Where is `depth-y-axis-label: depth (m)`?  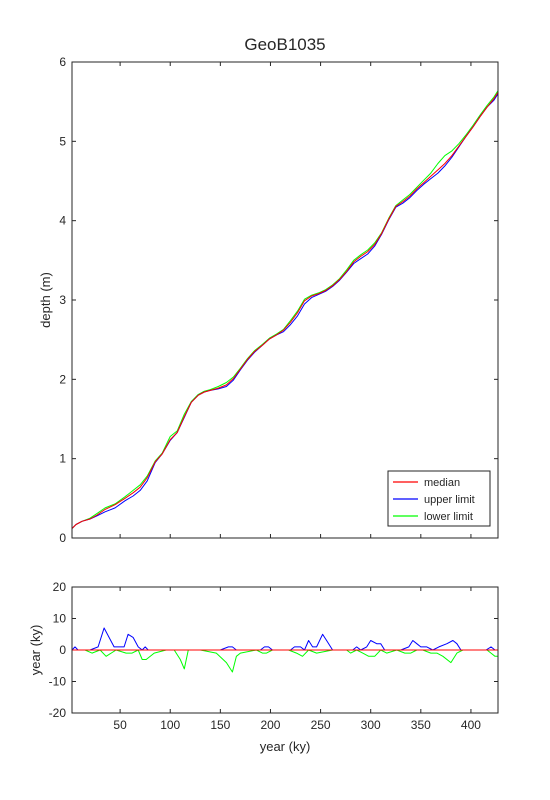
depth-y-axis-label: depth (m) is located at coordinates (45, 300).